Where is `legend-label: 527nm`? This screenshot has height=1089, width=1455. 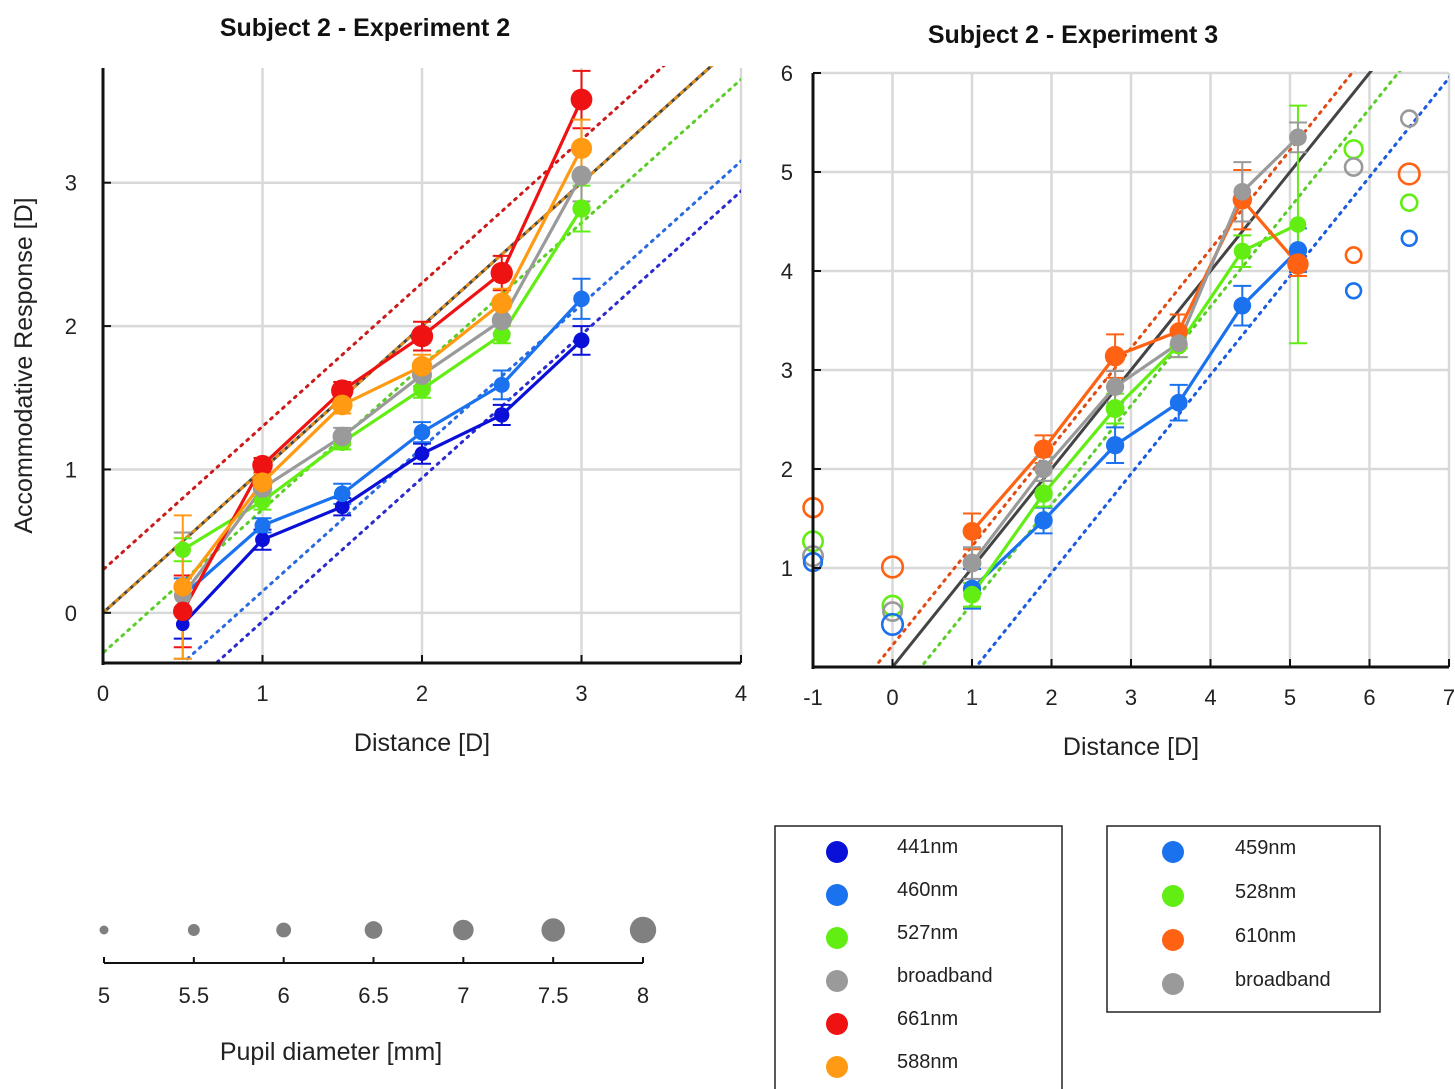
legend-label: 527nm is located at coordinates (927, 933).